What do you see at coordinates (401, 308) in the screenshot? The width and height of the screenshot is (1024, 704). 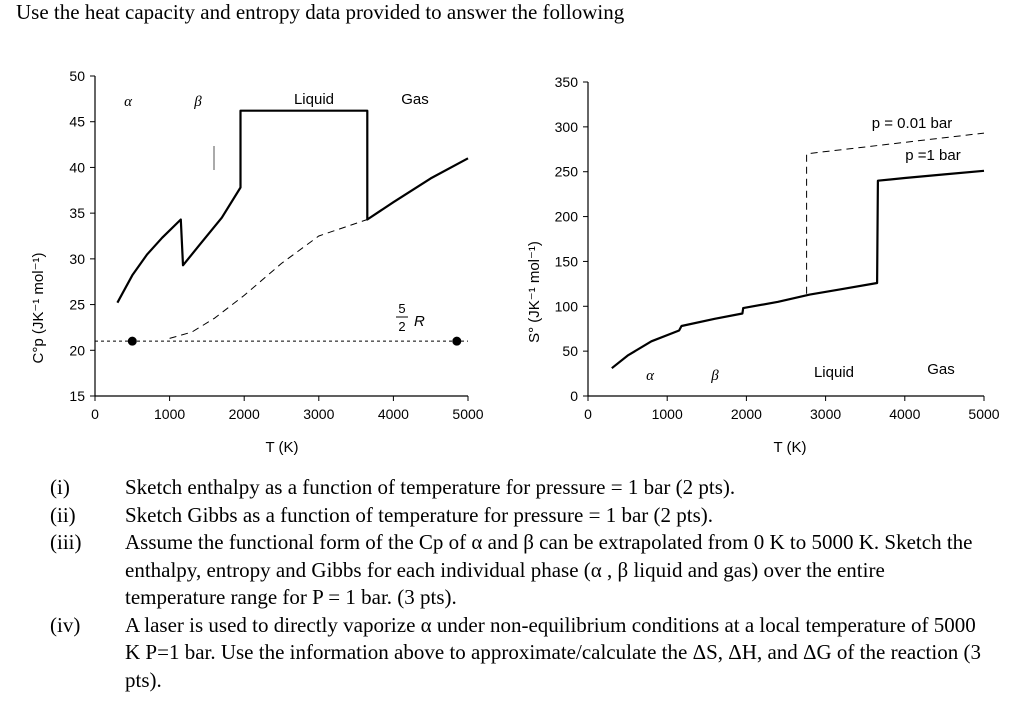 I see `svg-text: 5` at bounding box center [401, 308].